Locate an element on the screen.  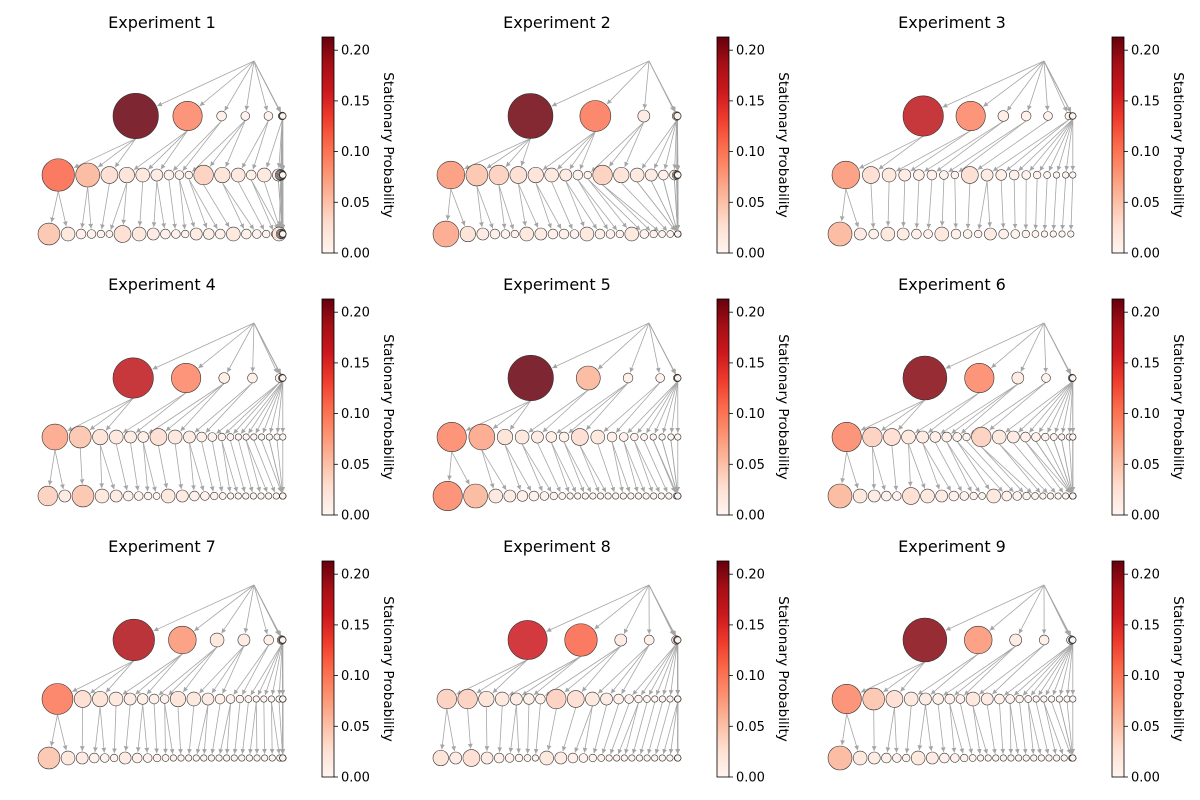
panel-title: Experiment 1 is located at coordinates (162, 22).